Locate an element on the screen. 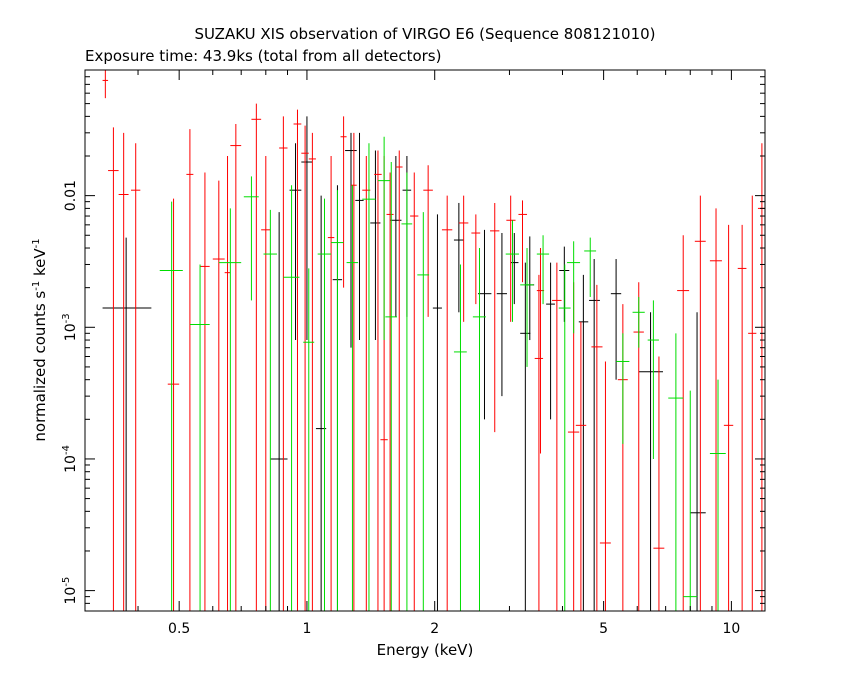 Image resolution: width=850 pixels, height=680 pixels. y-axis-label: normalized counts s-1 keV-1 is located at coordinates (40, 339).